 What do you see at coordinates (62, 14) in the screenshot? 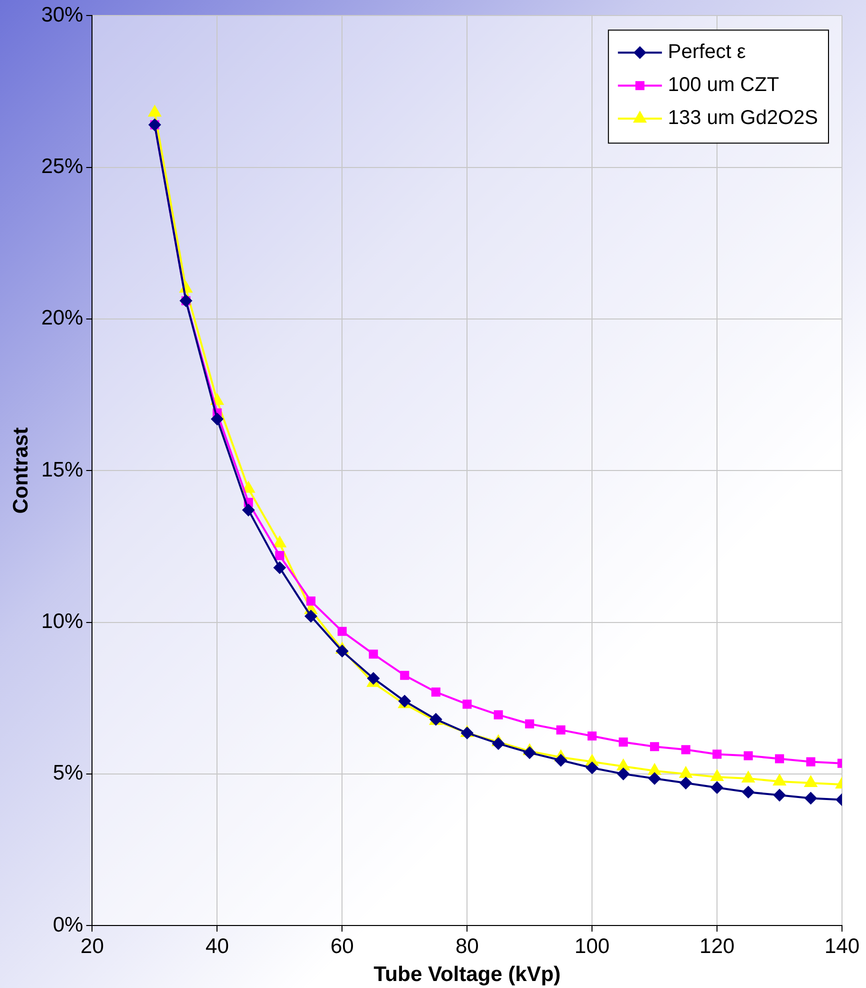
I see `y-tick-label: 30%` at bounding box center [62, 14].